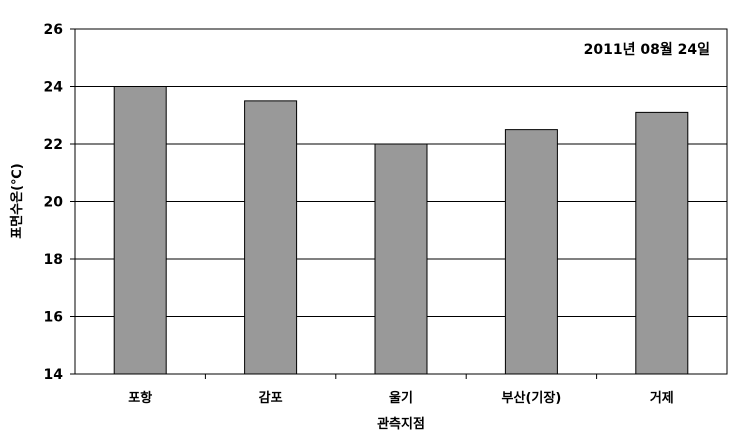 This screenshot has width=737, height=439. Describe the element at coordinates (662, 398) in the screenshot. I see `x-category-label: 거제` at that location.